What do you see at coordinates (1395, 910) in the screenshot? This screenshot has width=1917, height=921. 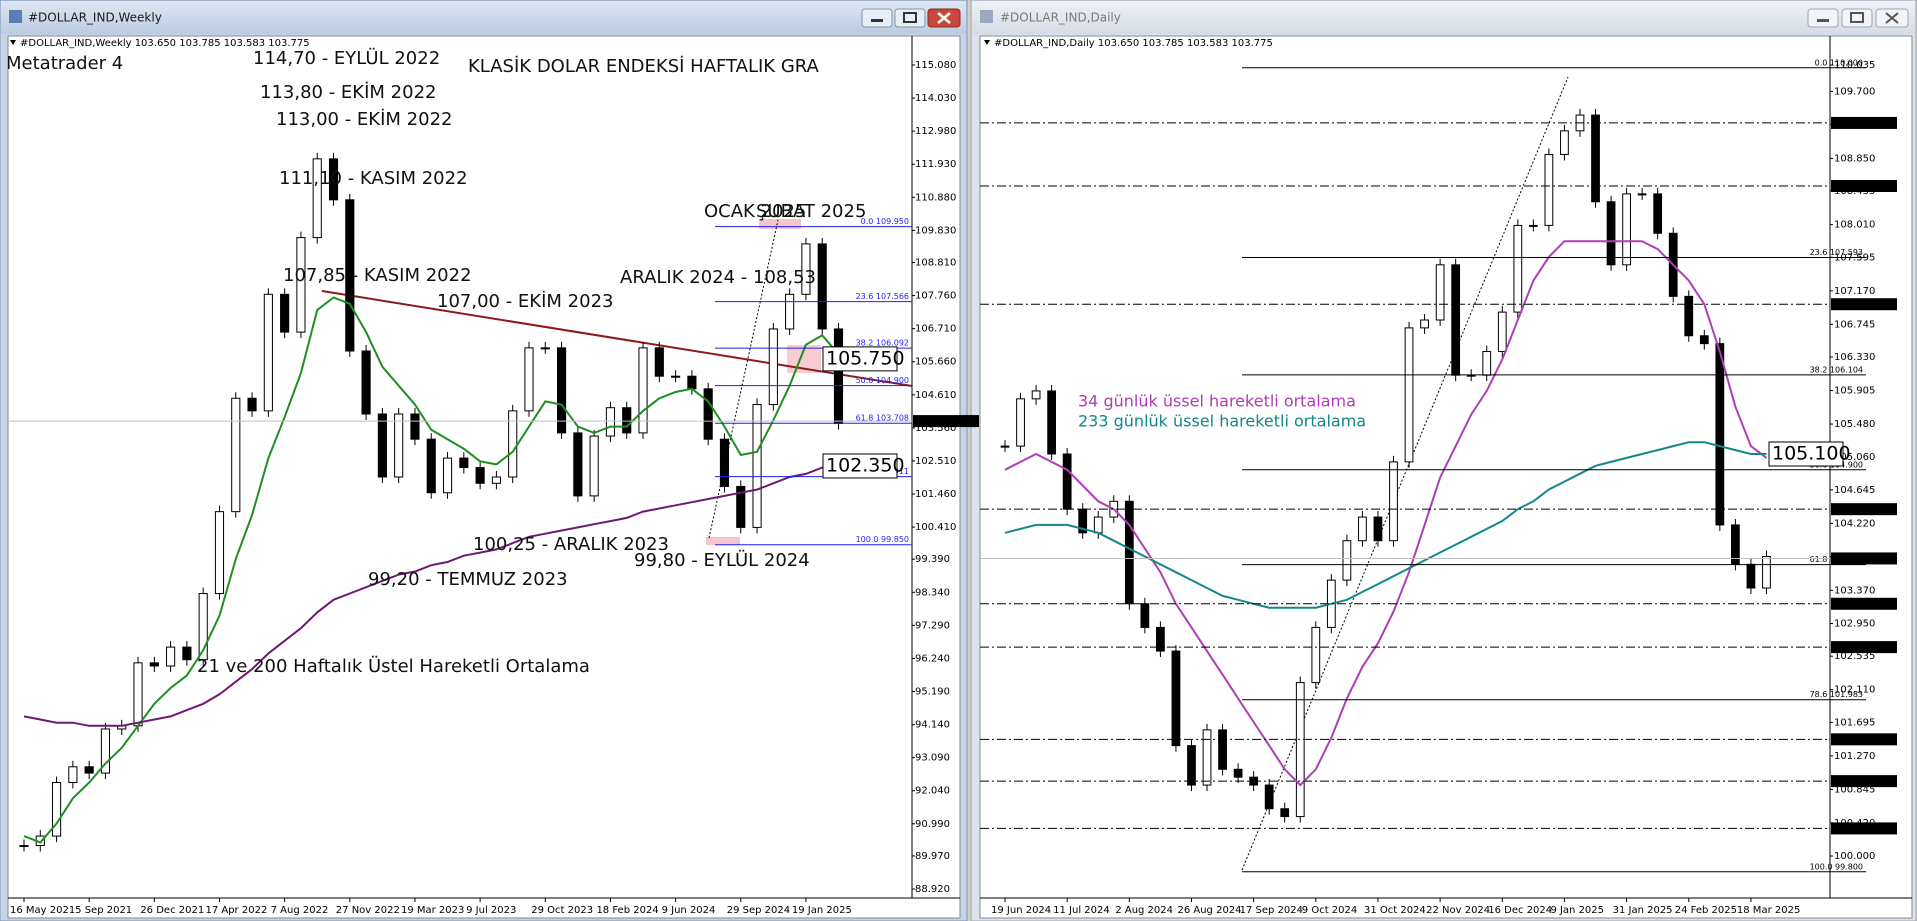 I see `x-tick-label: 31 Oct 2024` at bounding box center [1395, 910].